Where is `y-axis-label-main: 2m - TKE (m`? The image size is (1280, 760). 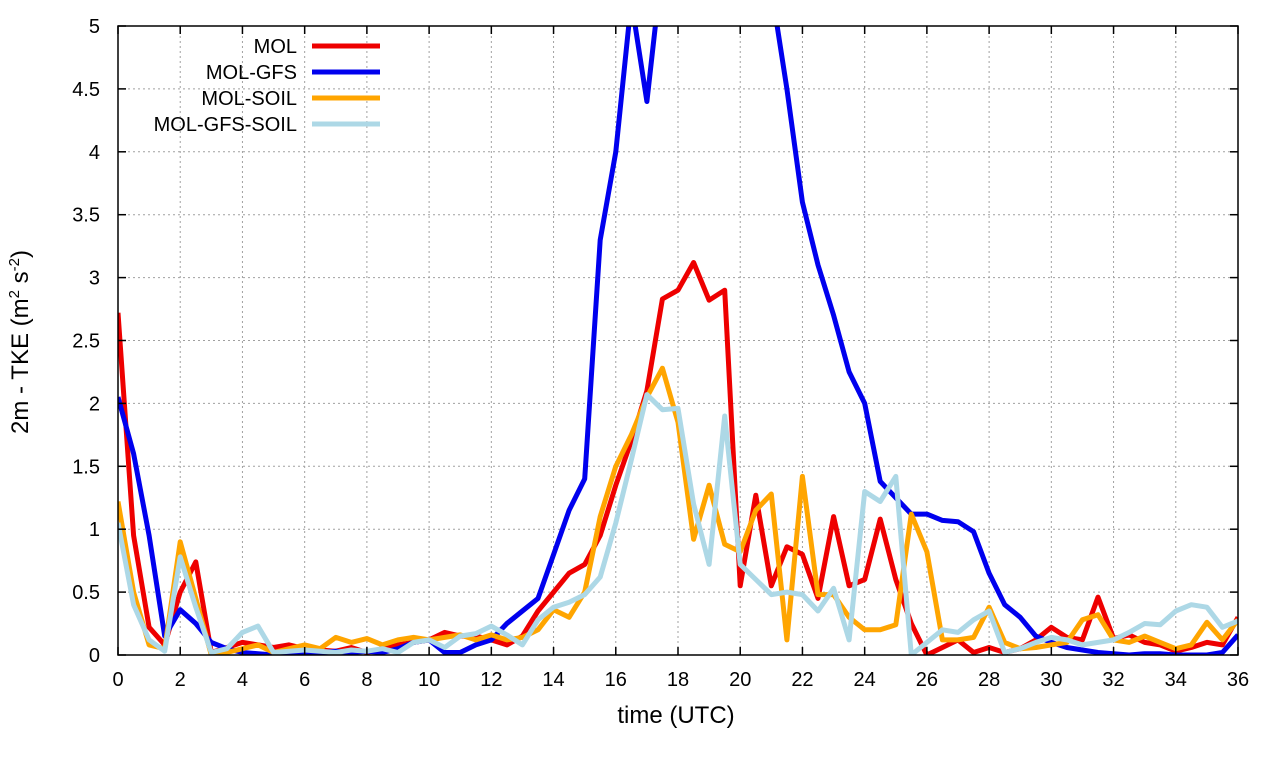
y-axis-label-main: 2m - TKE (m is located at coordinates (20, 366).